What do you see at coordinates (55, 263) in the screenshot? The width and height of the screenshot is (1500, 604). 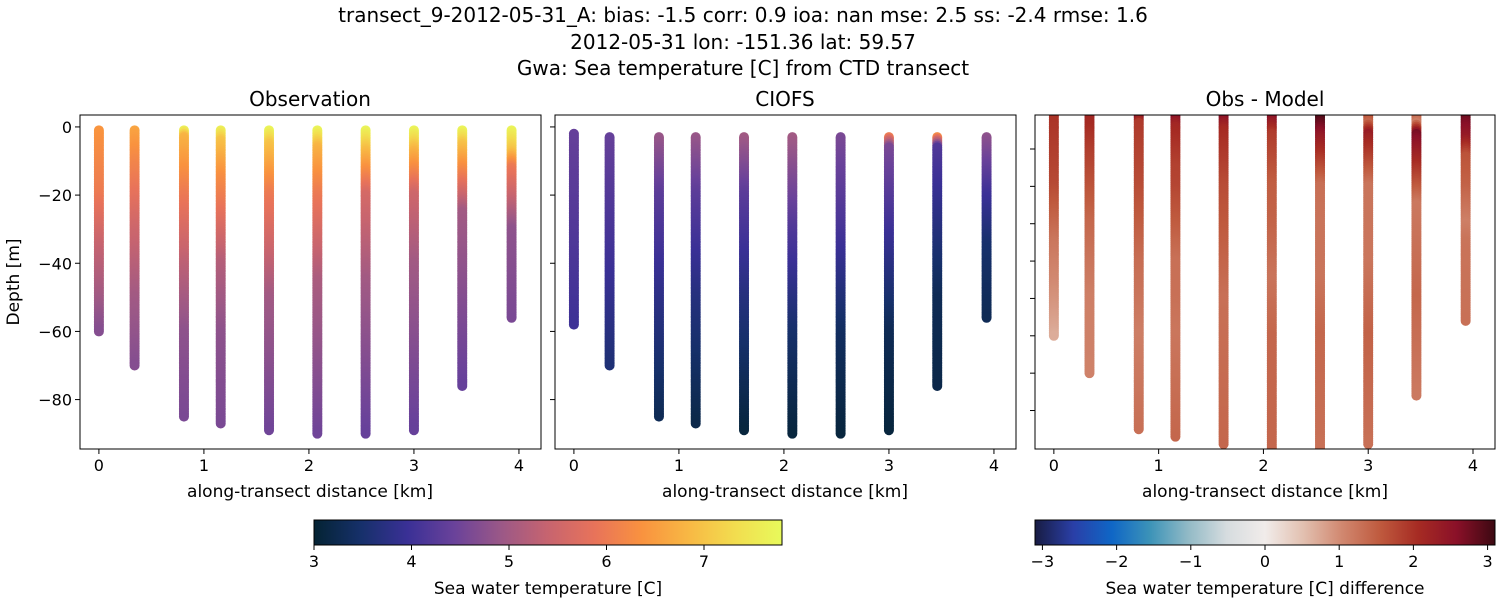 I see `y-tick-label: −40` at bounding box center [55, 263].